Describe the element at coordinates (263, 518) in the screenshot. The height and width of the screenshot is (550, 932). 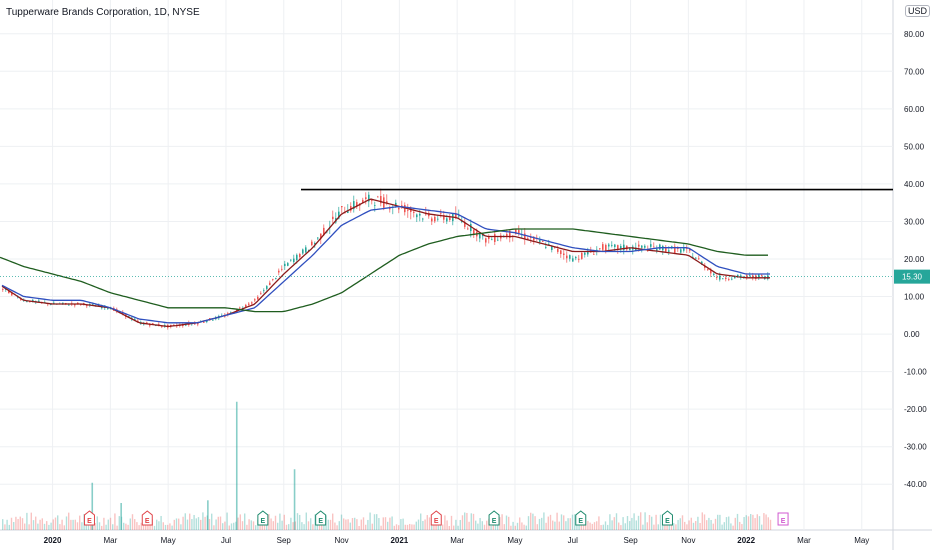
I see `earnings-marker` at that location.